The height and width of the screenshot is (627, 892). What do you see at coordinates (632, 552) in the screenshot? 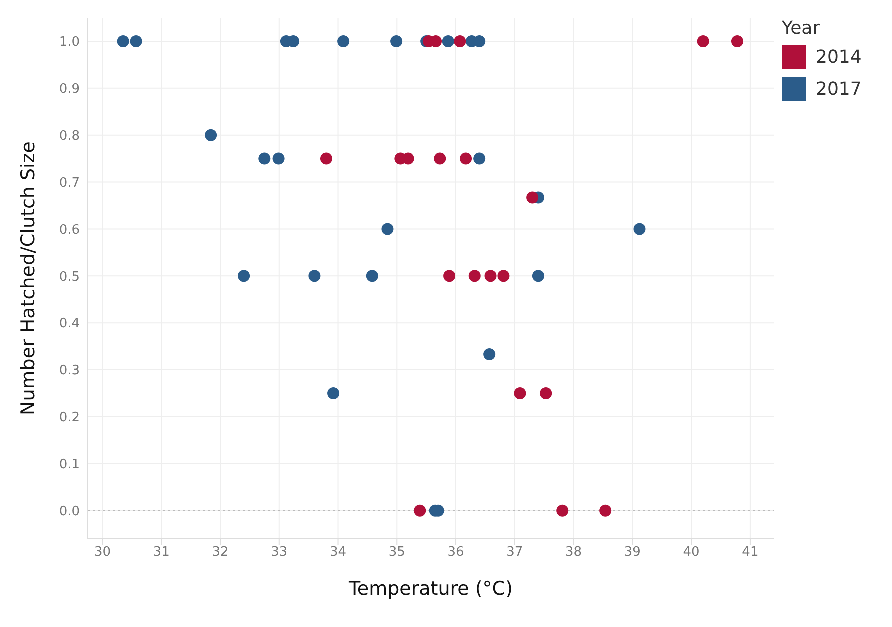
I see `x-tick-label: 39` at bounding box center [632, 552].